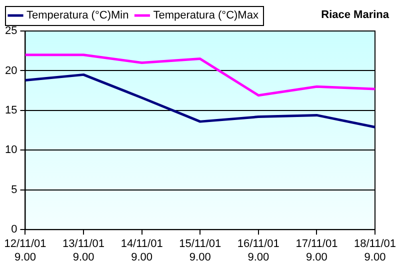 This screenshot has height=267, width=399. What do you see at coordinates (83, 251) in the screenshot?
I see `x-tick-label: 13/11/01 9.00` at bounding box center [83, 251].